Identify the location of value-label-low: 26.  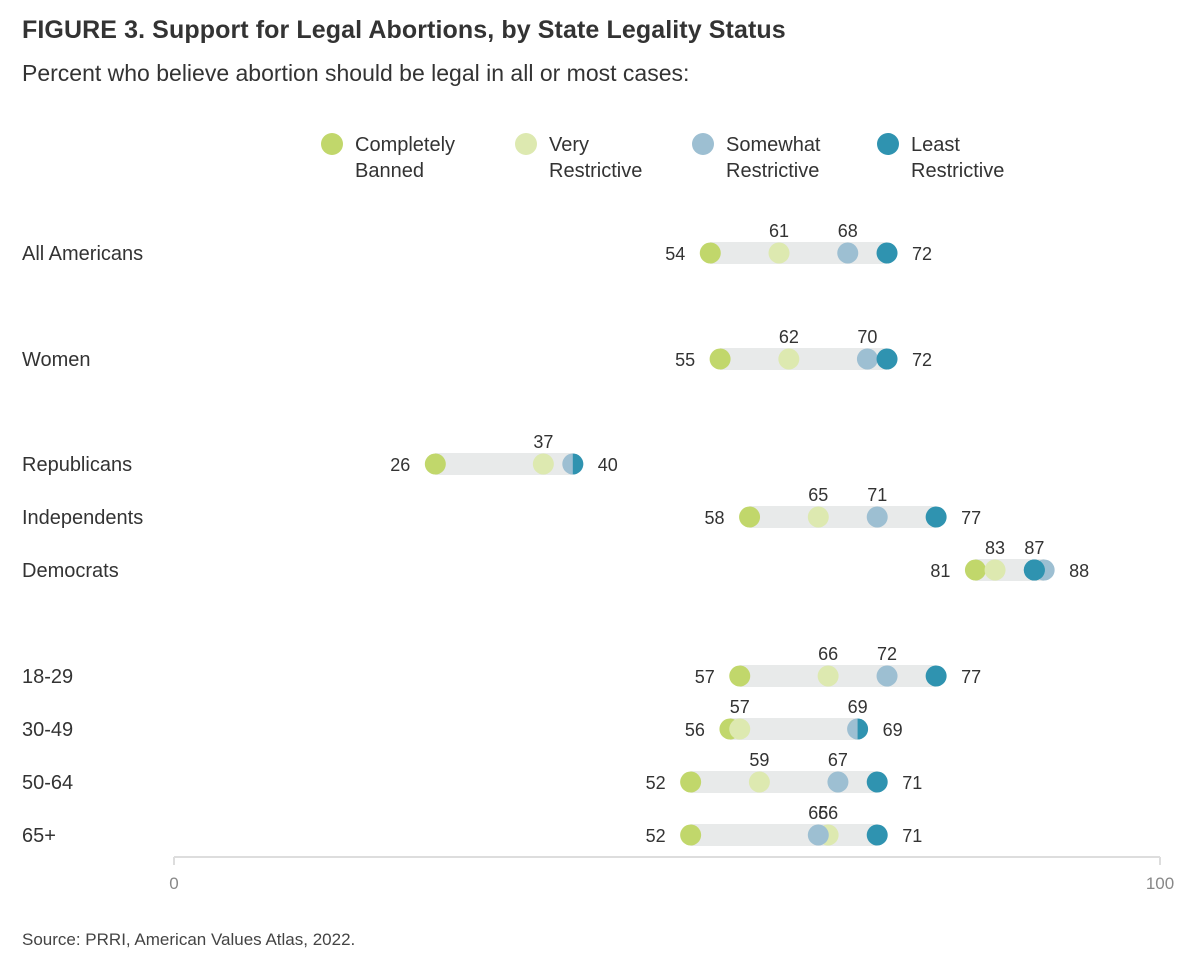
(400, 465).